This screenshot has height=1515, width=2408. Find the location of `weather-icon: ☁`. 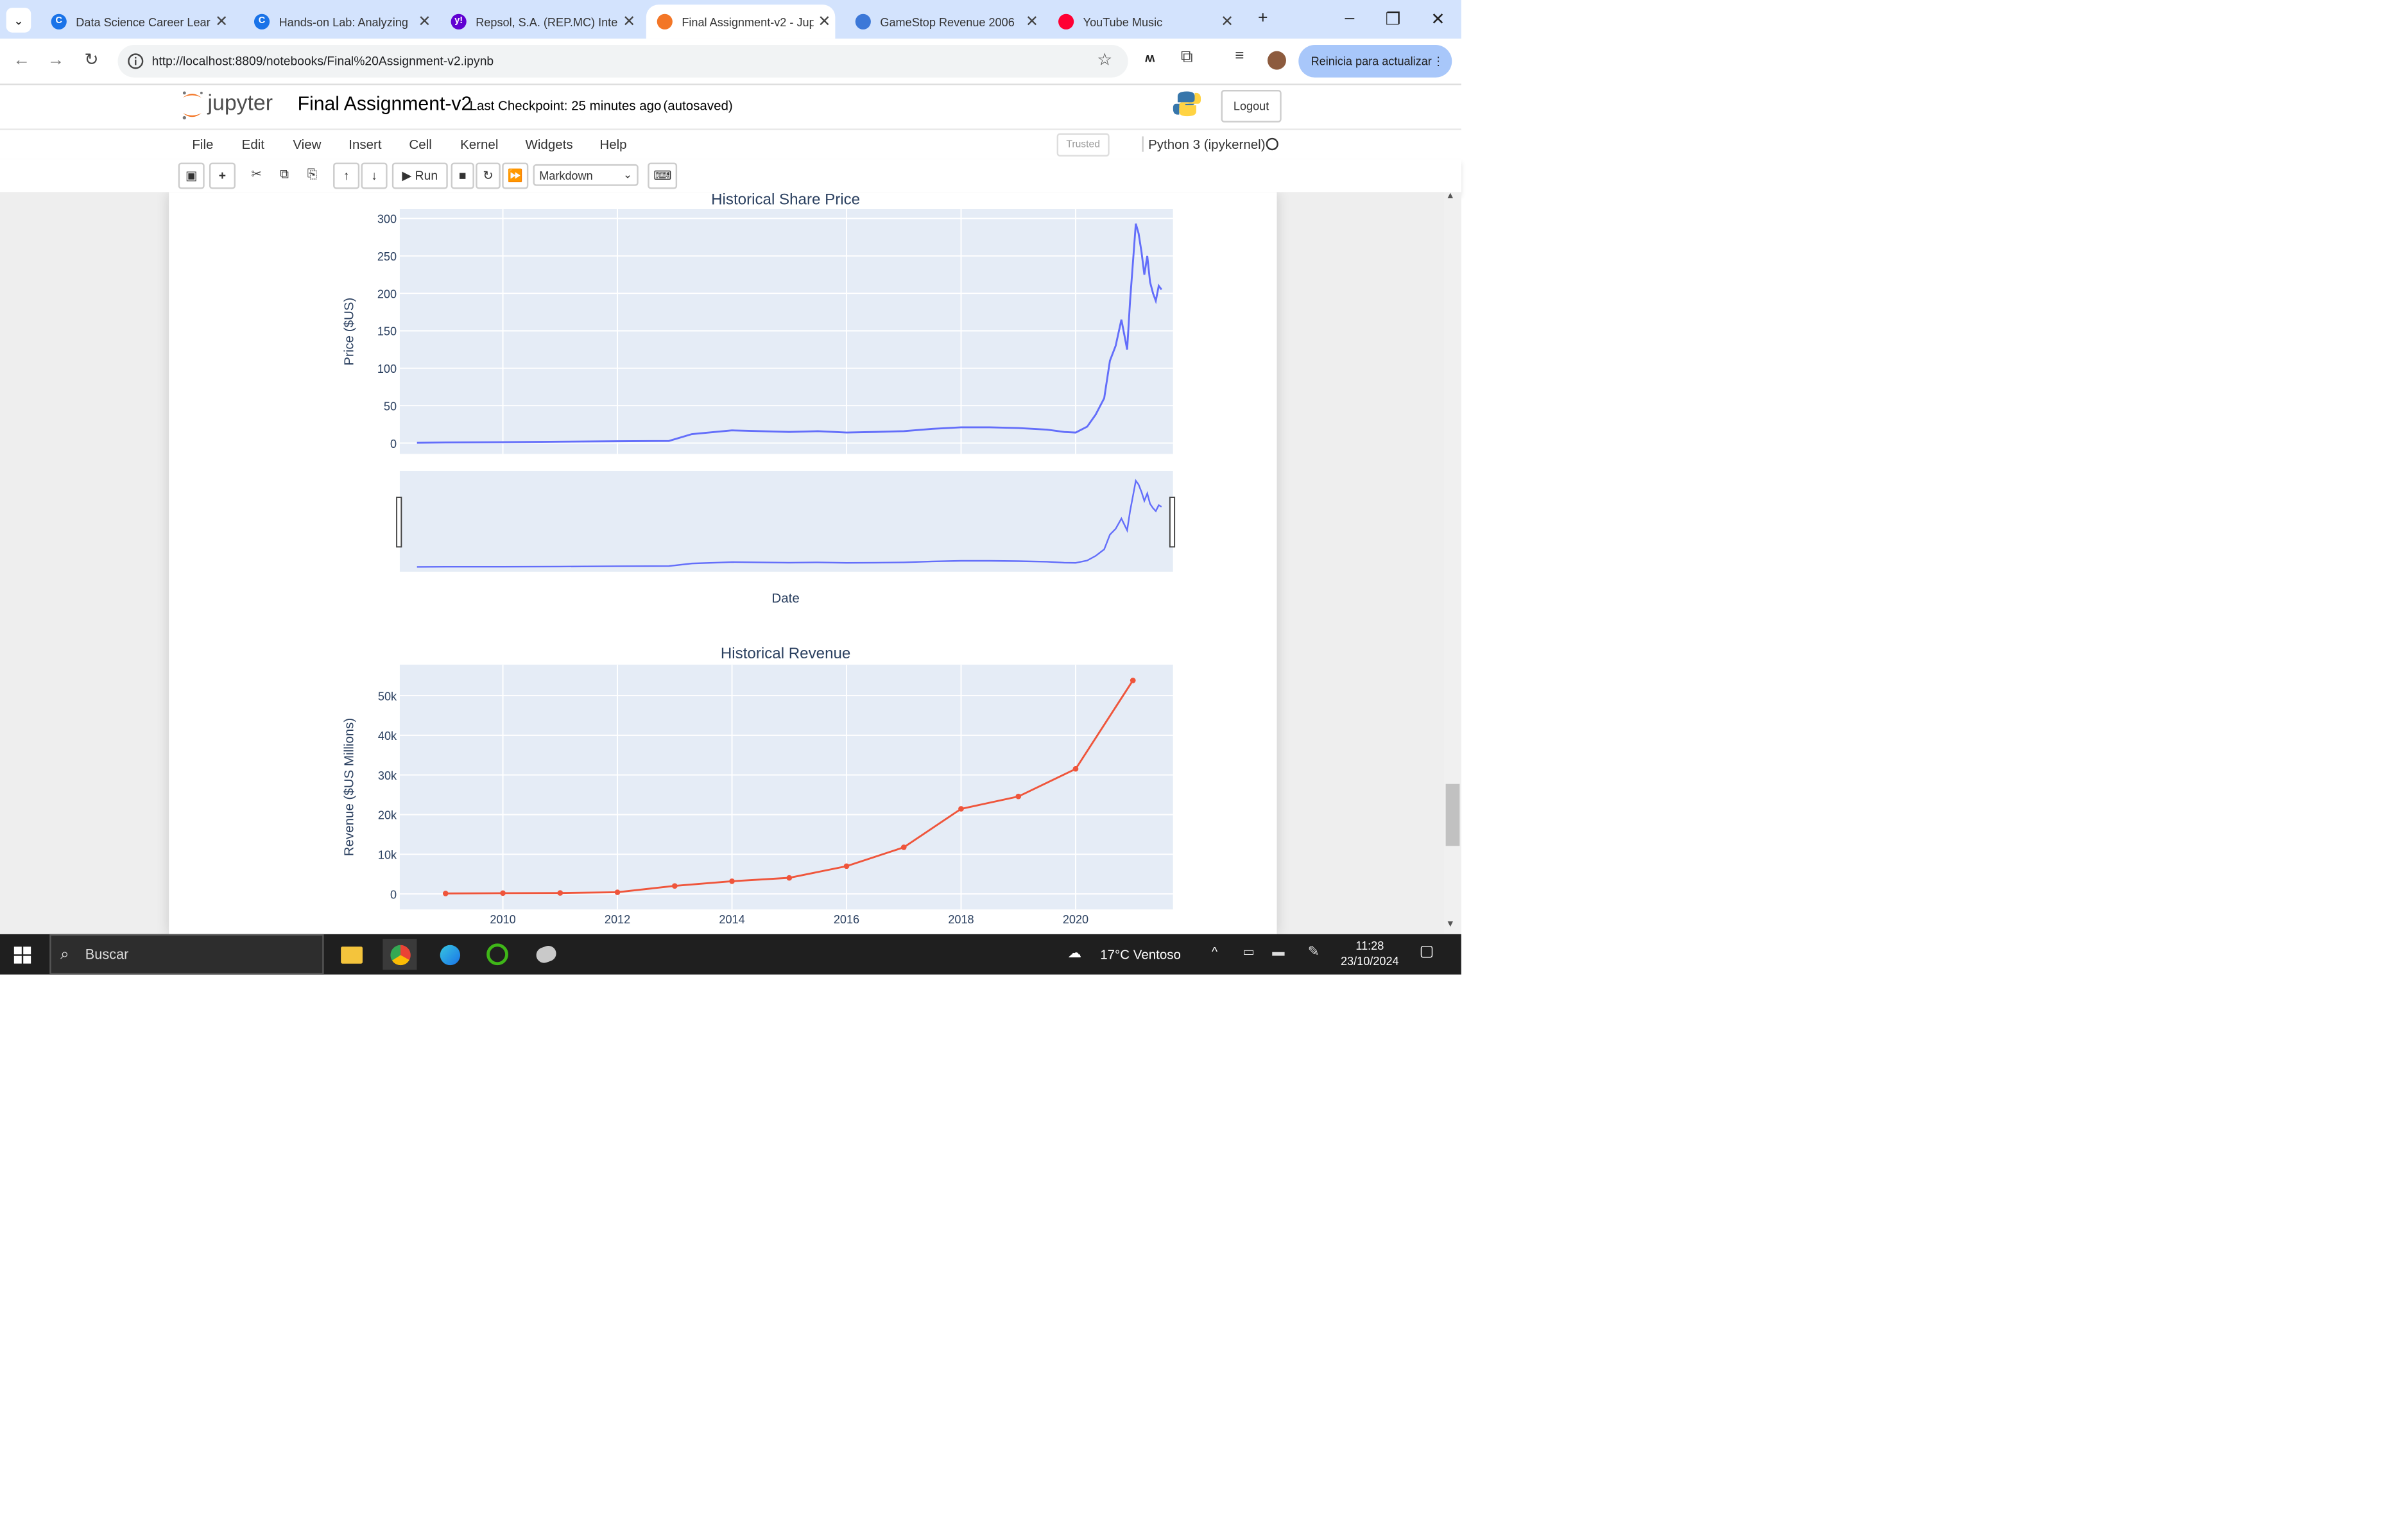

weather-icon: ☁ is located at coordinates (1074, 953).